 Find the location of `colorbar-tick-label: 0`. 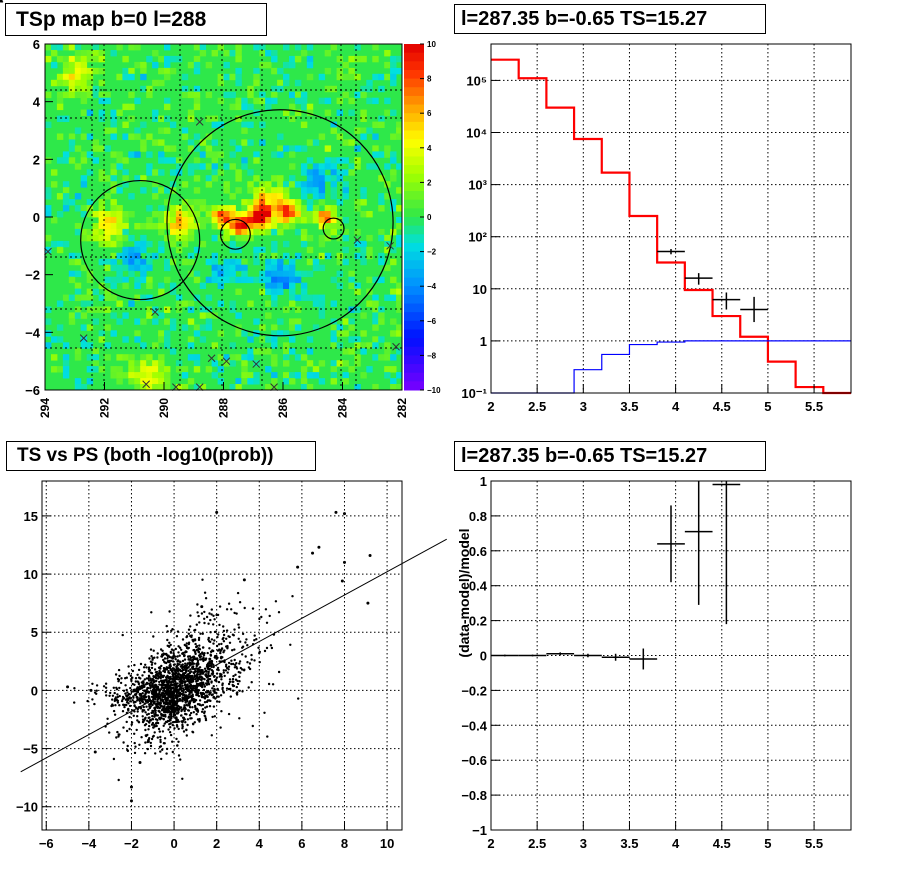

colorbar-tick-label: 0 is located at coordinates (429, 217).